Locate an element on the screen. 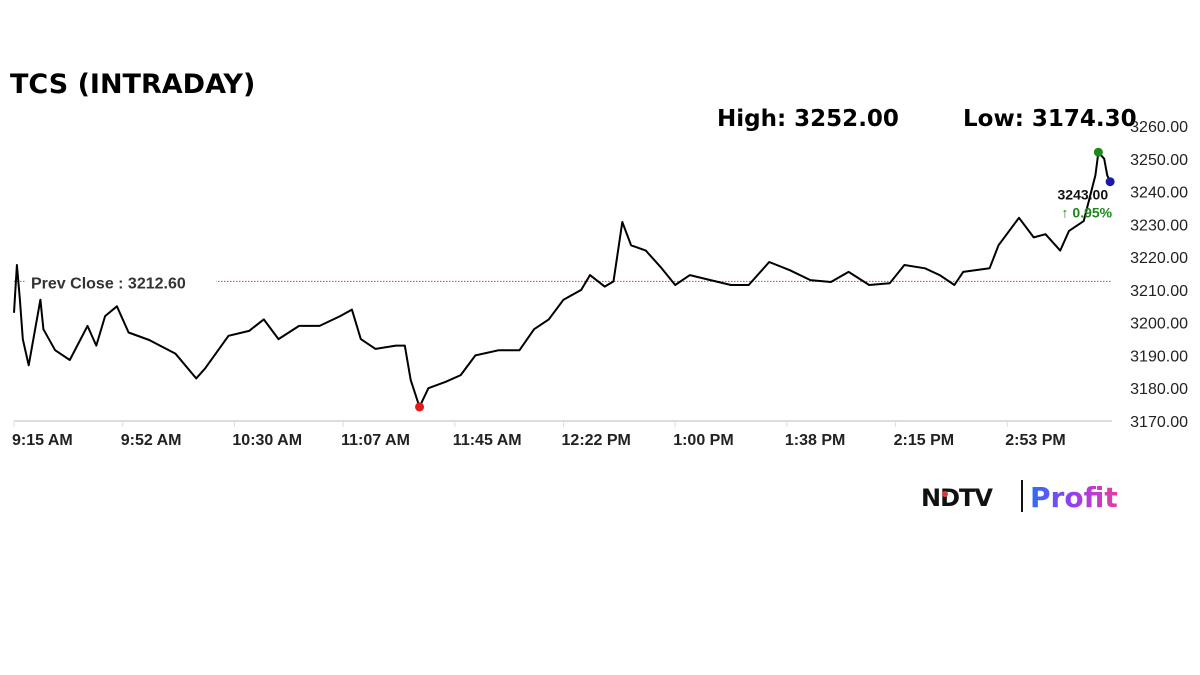  x-tick-label: 9:52 AM is located at coordinates (151, 440).